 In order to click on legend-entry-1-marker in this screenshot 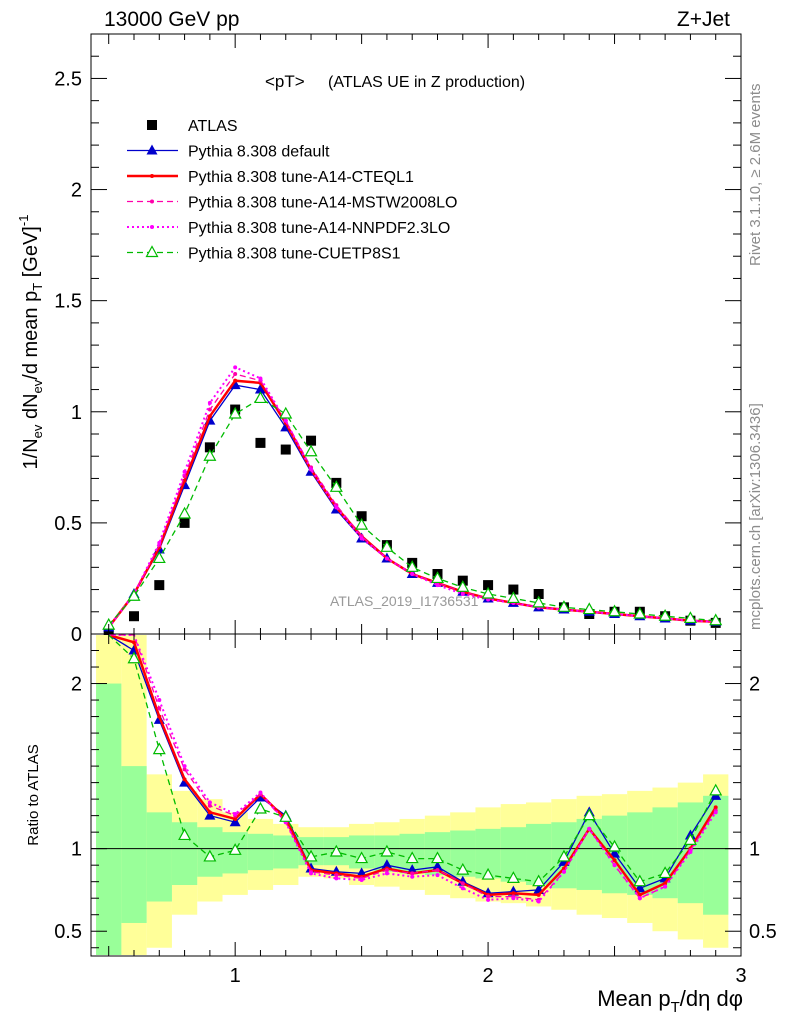, I will do `click(152, 149)`.